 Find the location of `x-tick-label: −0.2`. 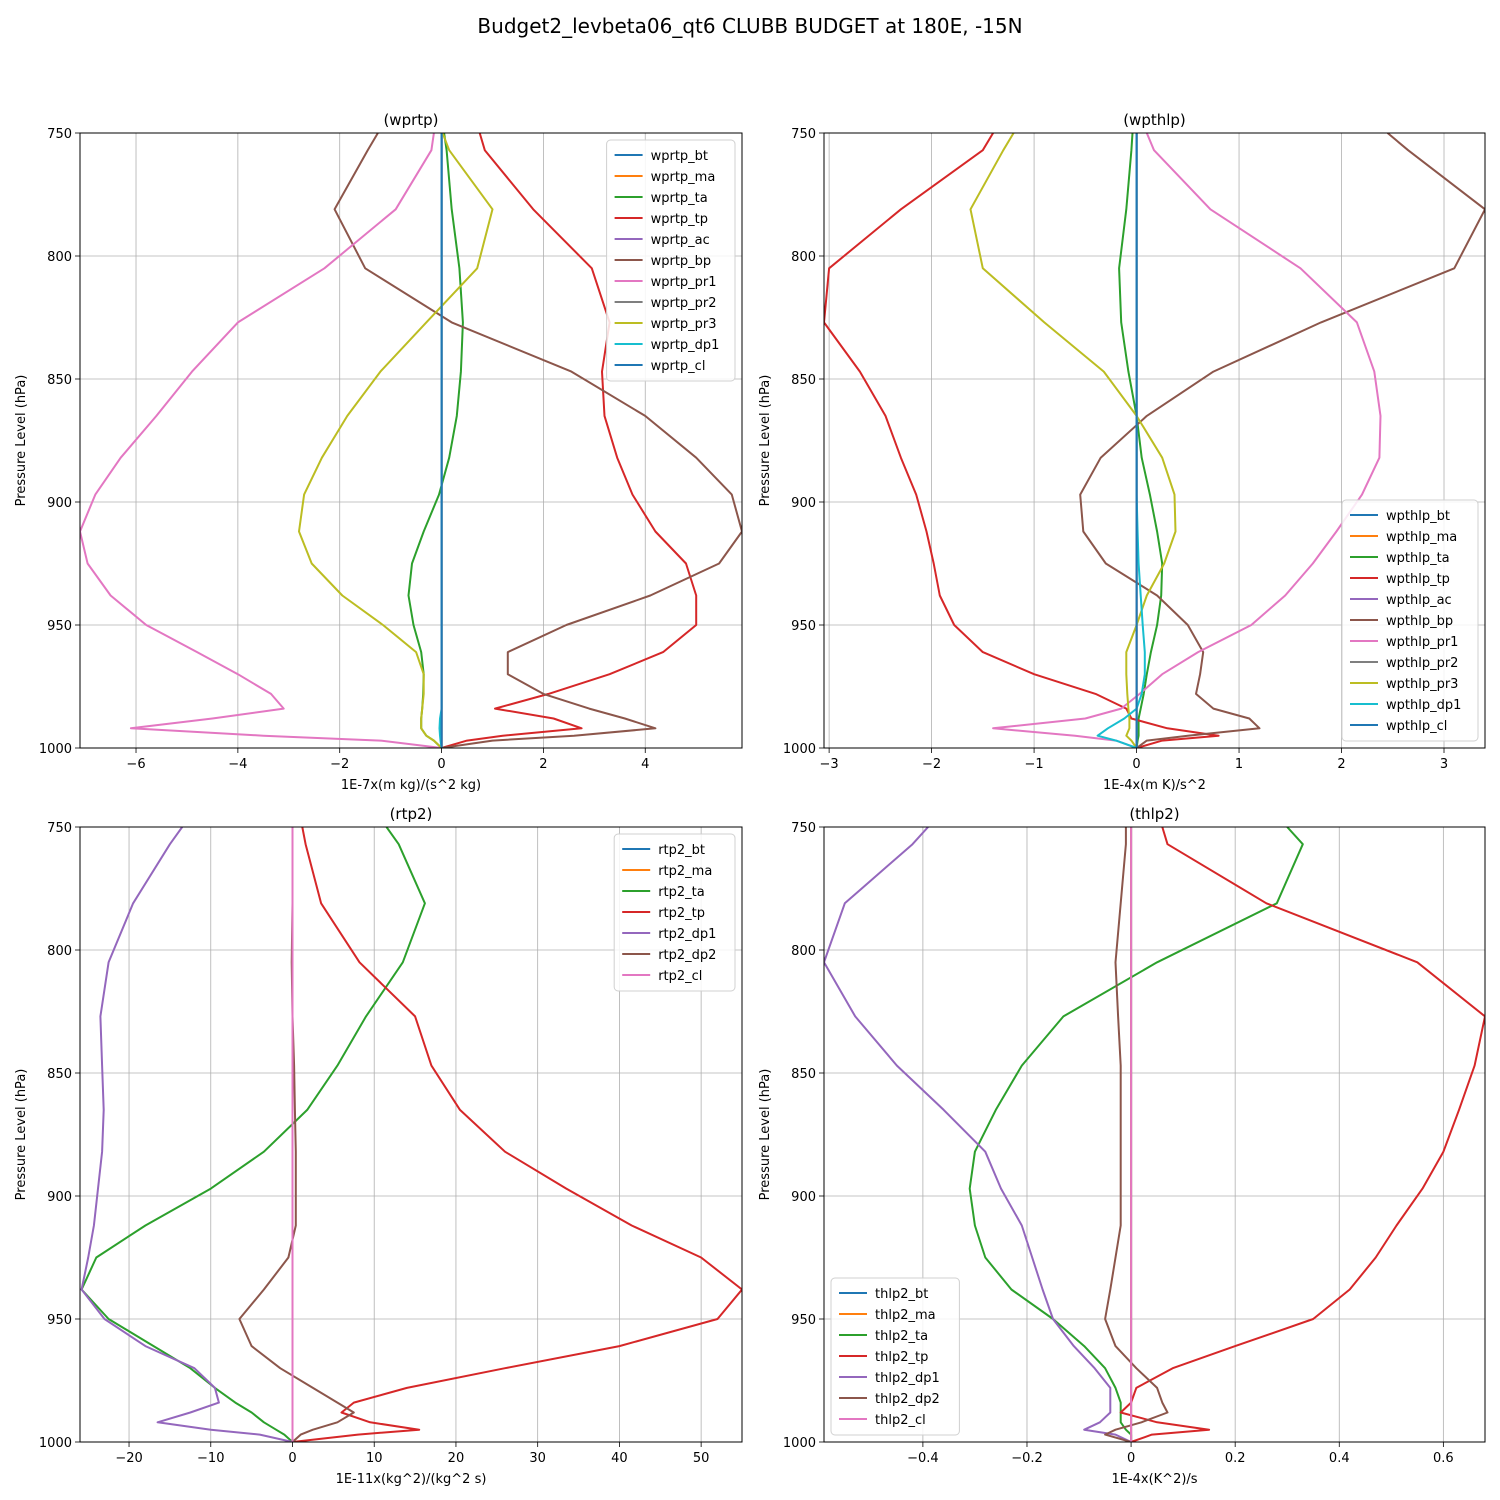

x-tick-label: −0.2 is located at coordinates (1027, 1458).